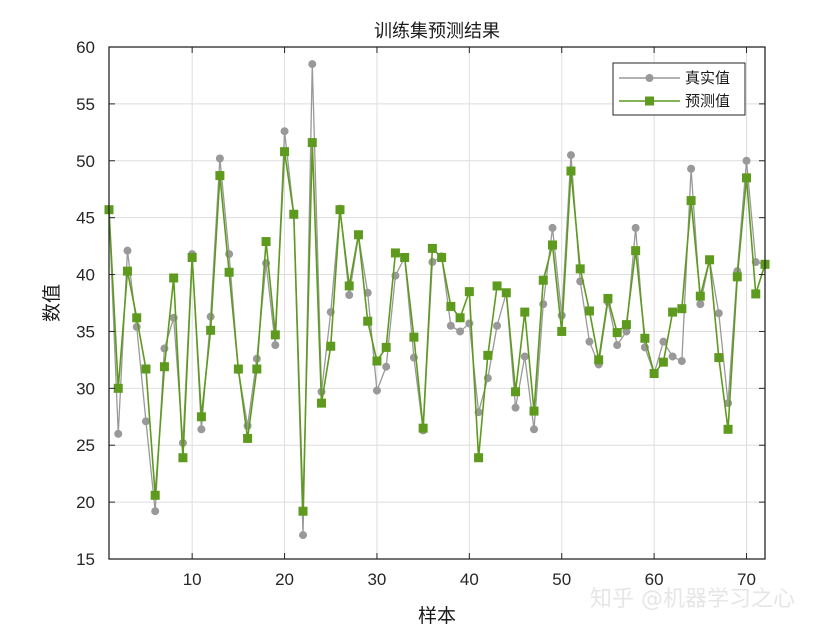 This screenshot has height=630, width=840. I want to click on y-axis-label: 数值, so click(52, 303).